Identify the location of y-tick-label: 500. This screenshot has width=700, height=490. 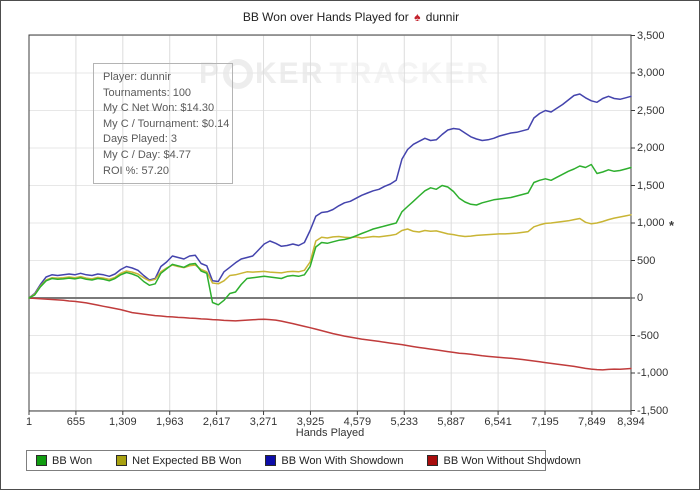
(646, 260).